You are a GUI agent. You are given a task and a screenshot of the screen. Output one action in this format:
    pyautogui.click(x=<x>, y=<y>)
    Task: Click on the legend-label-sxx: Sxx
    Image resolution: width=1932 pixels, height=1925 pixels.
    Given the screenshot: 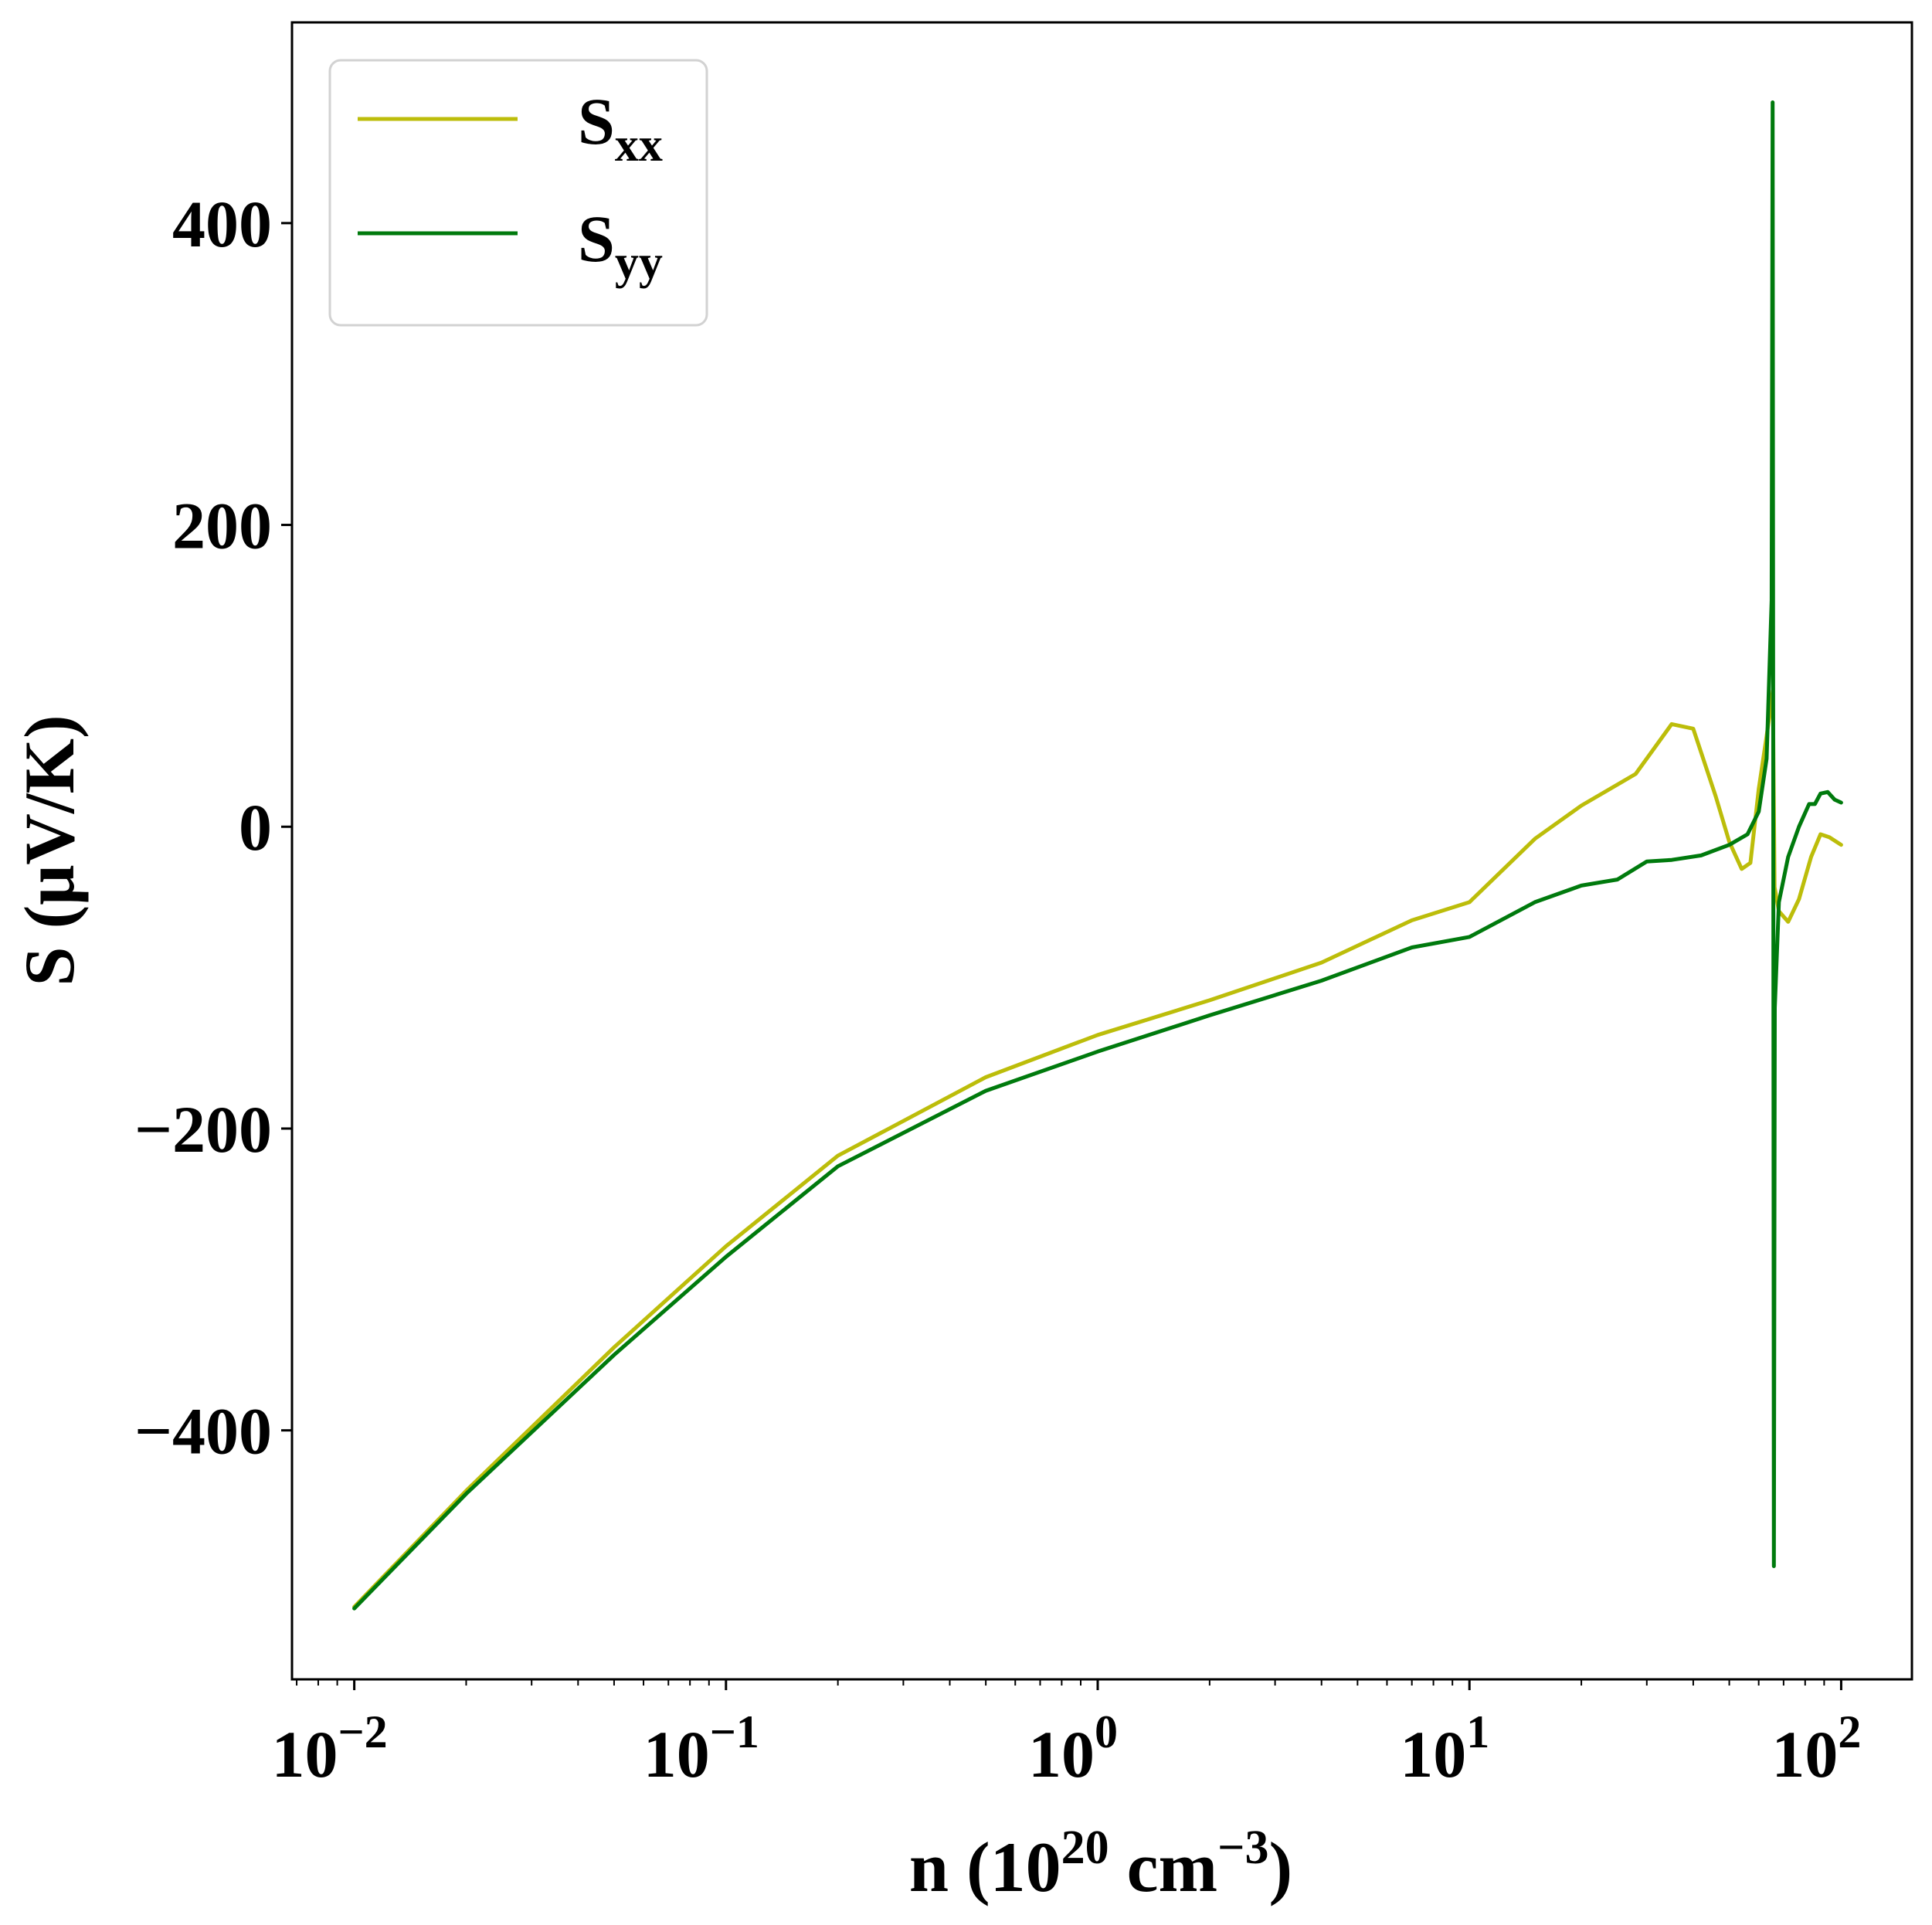 What is the action you would take?
    pyautogui.click(x=620, y=127)
    